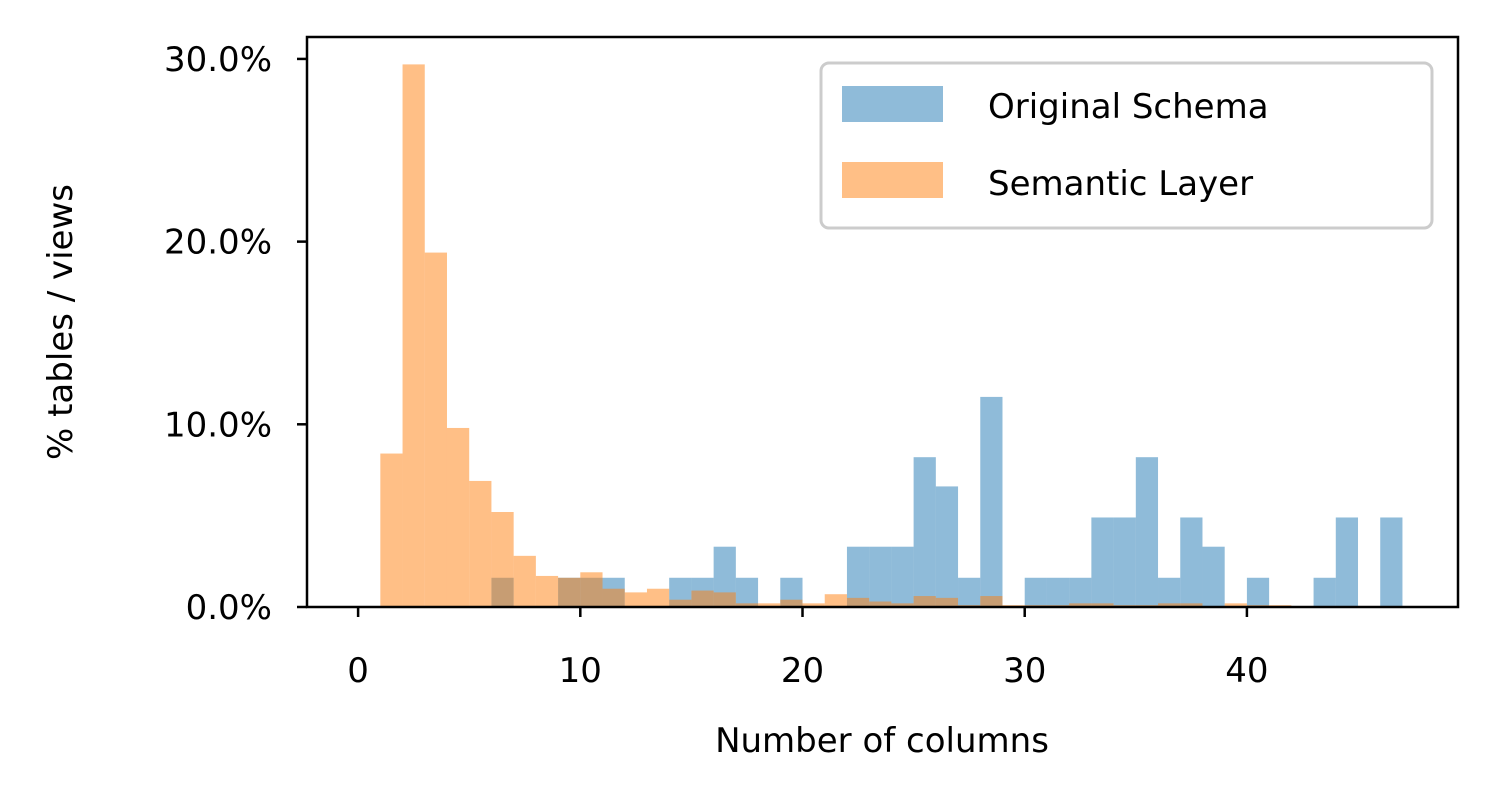  I want to click on y-axis-label: % tables / views, so click(61, 322).